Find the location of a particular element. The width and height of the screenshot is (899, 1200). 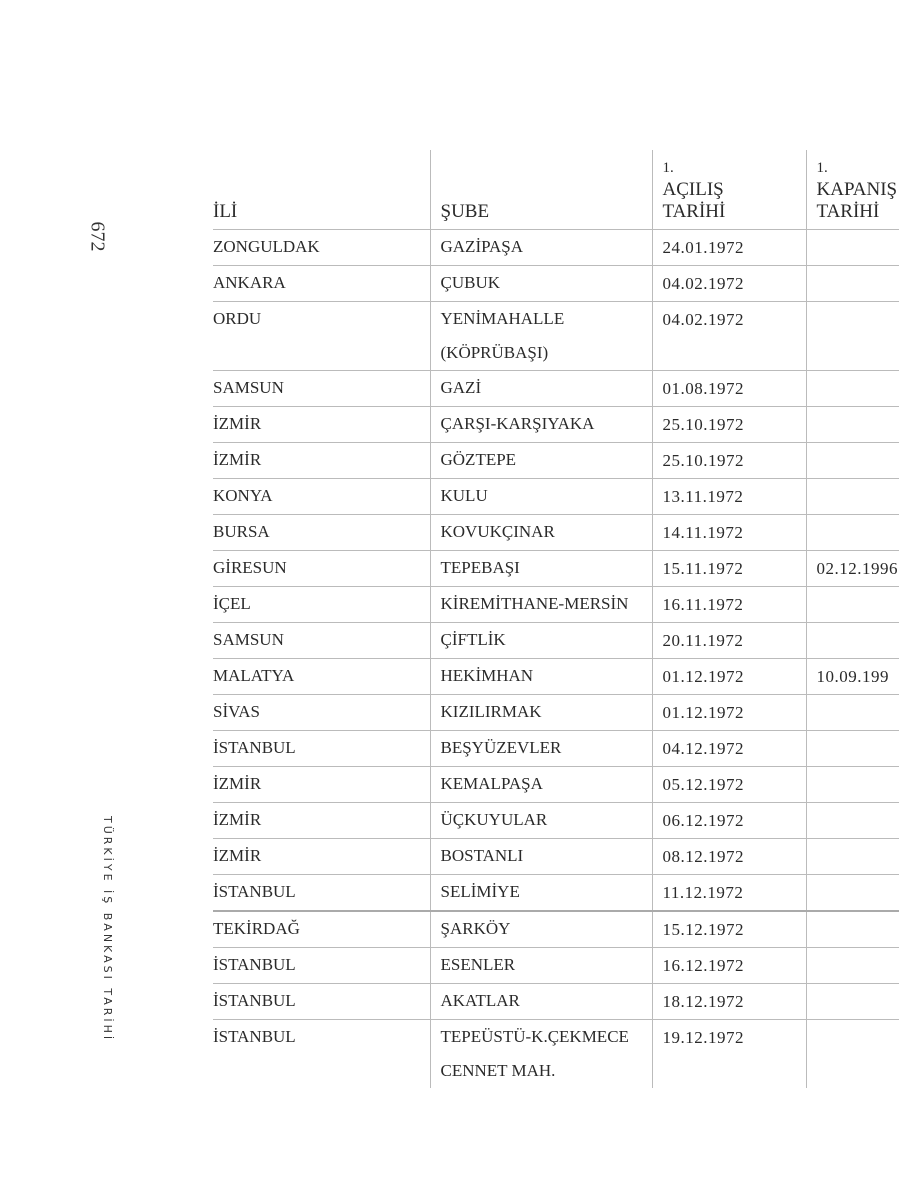

cell-province: KONYA is located at coordinates (321, 495).